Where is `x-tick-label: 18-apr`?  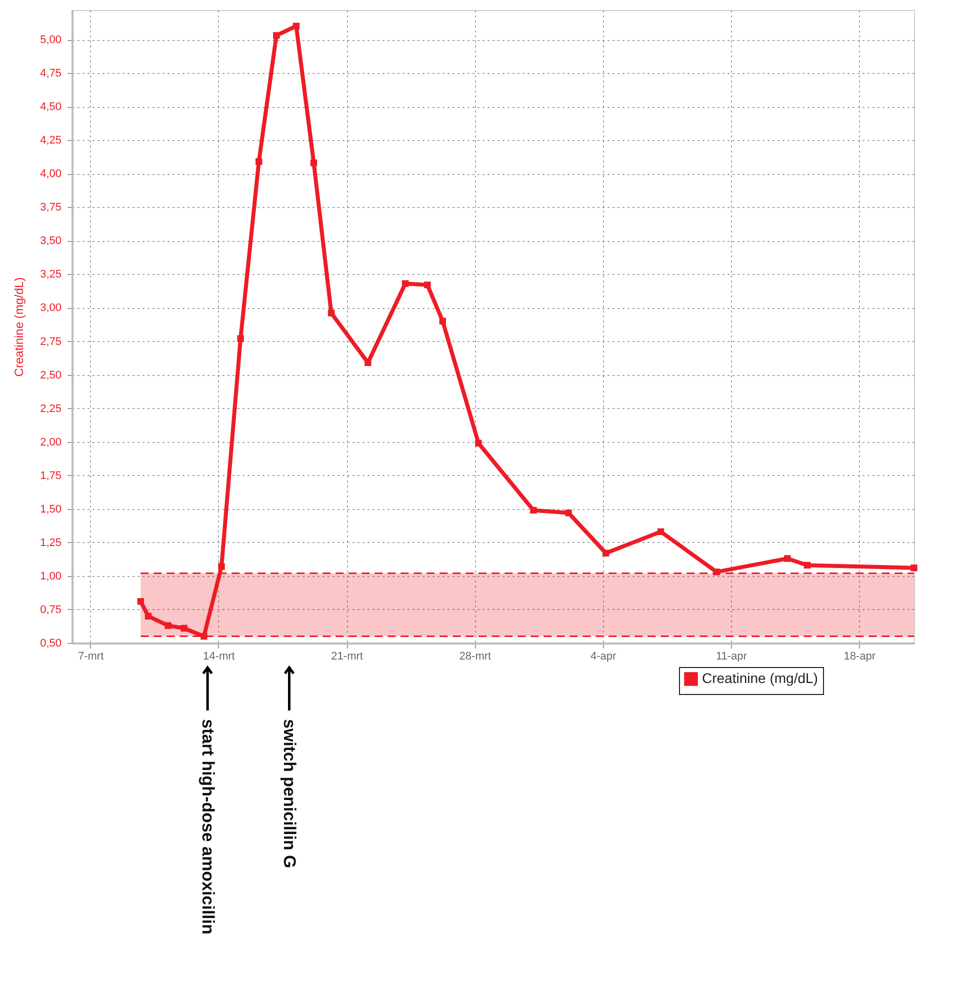 x-tick-label: 18-apr is located at coordinates (860, 656).